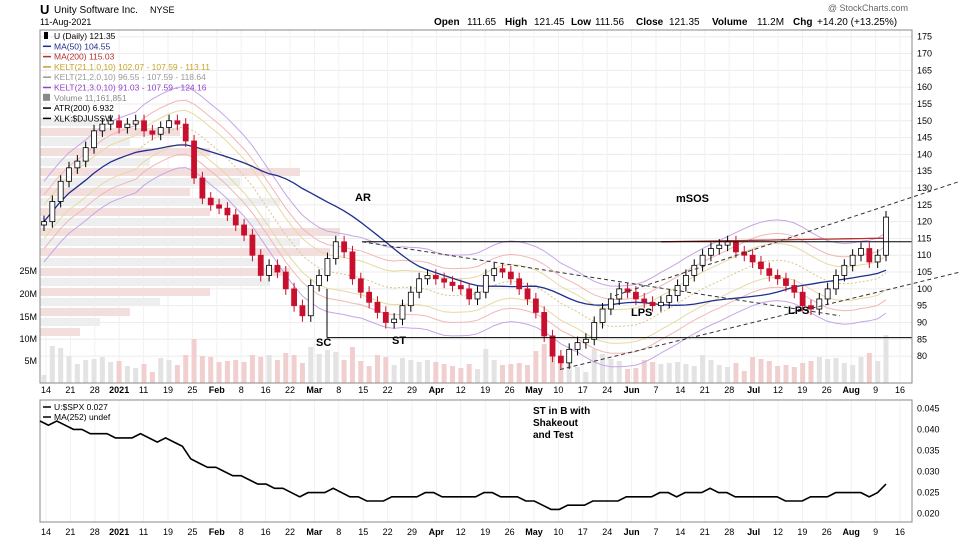  What do you see at coordinates (924, 188) in the screenshot?
I see `y-tick-label: 130` at bounding box center [924, 188].